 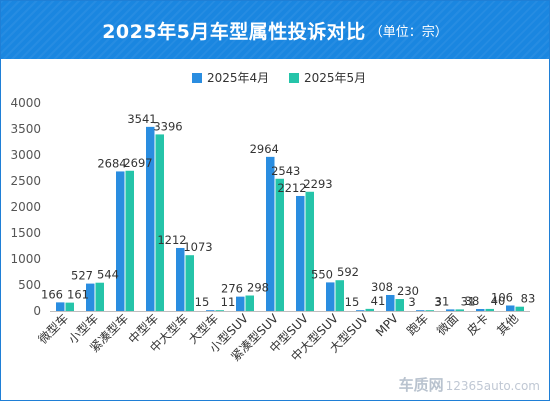 I want to click on data-label-april-13: 31, so click(x=442, y=301).